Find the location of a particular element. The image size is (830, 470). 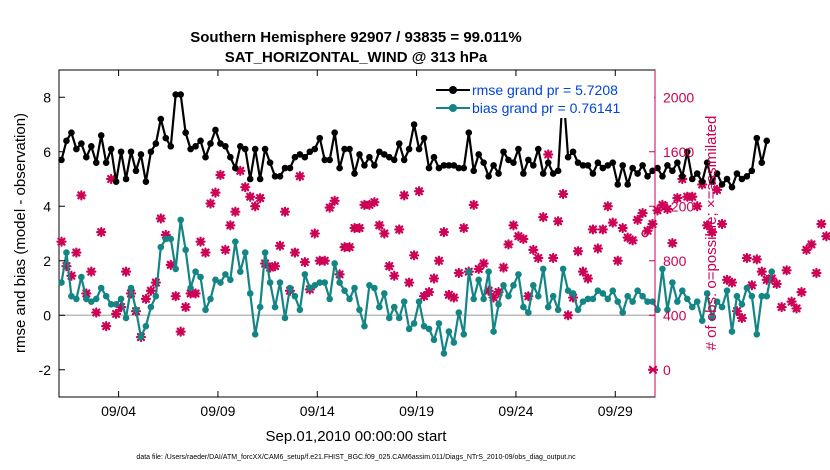

legend-bias-text: bias grand pr = 0.76141 is located at coordinates (546, 108).